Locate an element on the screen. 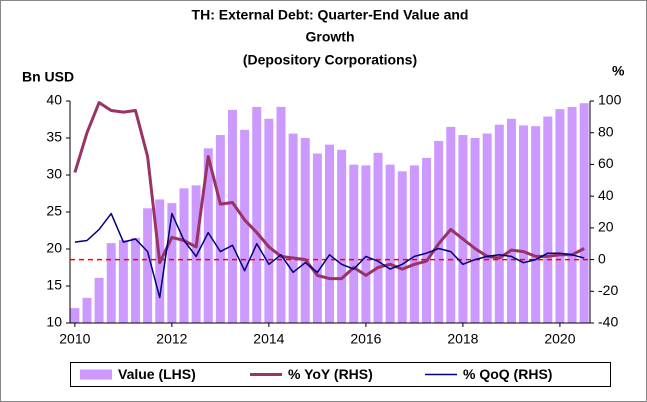 The width and height of the screenshot is (647, 402). legend-label: % QoQ (RHS) is located at coordinates (507, 374).